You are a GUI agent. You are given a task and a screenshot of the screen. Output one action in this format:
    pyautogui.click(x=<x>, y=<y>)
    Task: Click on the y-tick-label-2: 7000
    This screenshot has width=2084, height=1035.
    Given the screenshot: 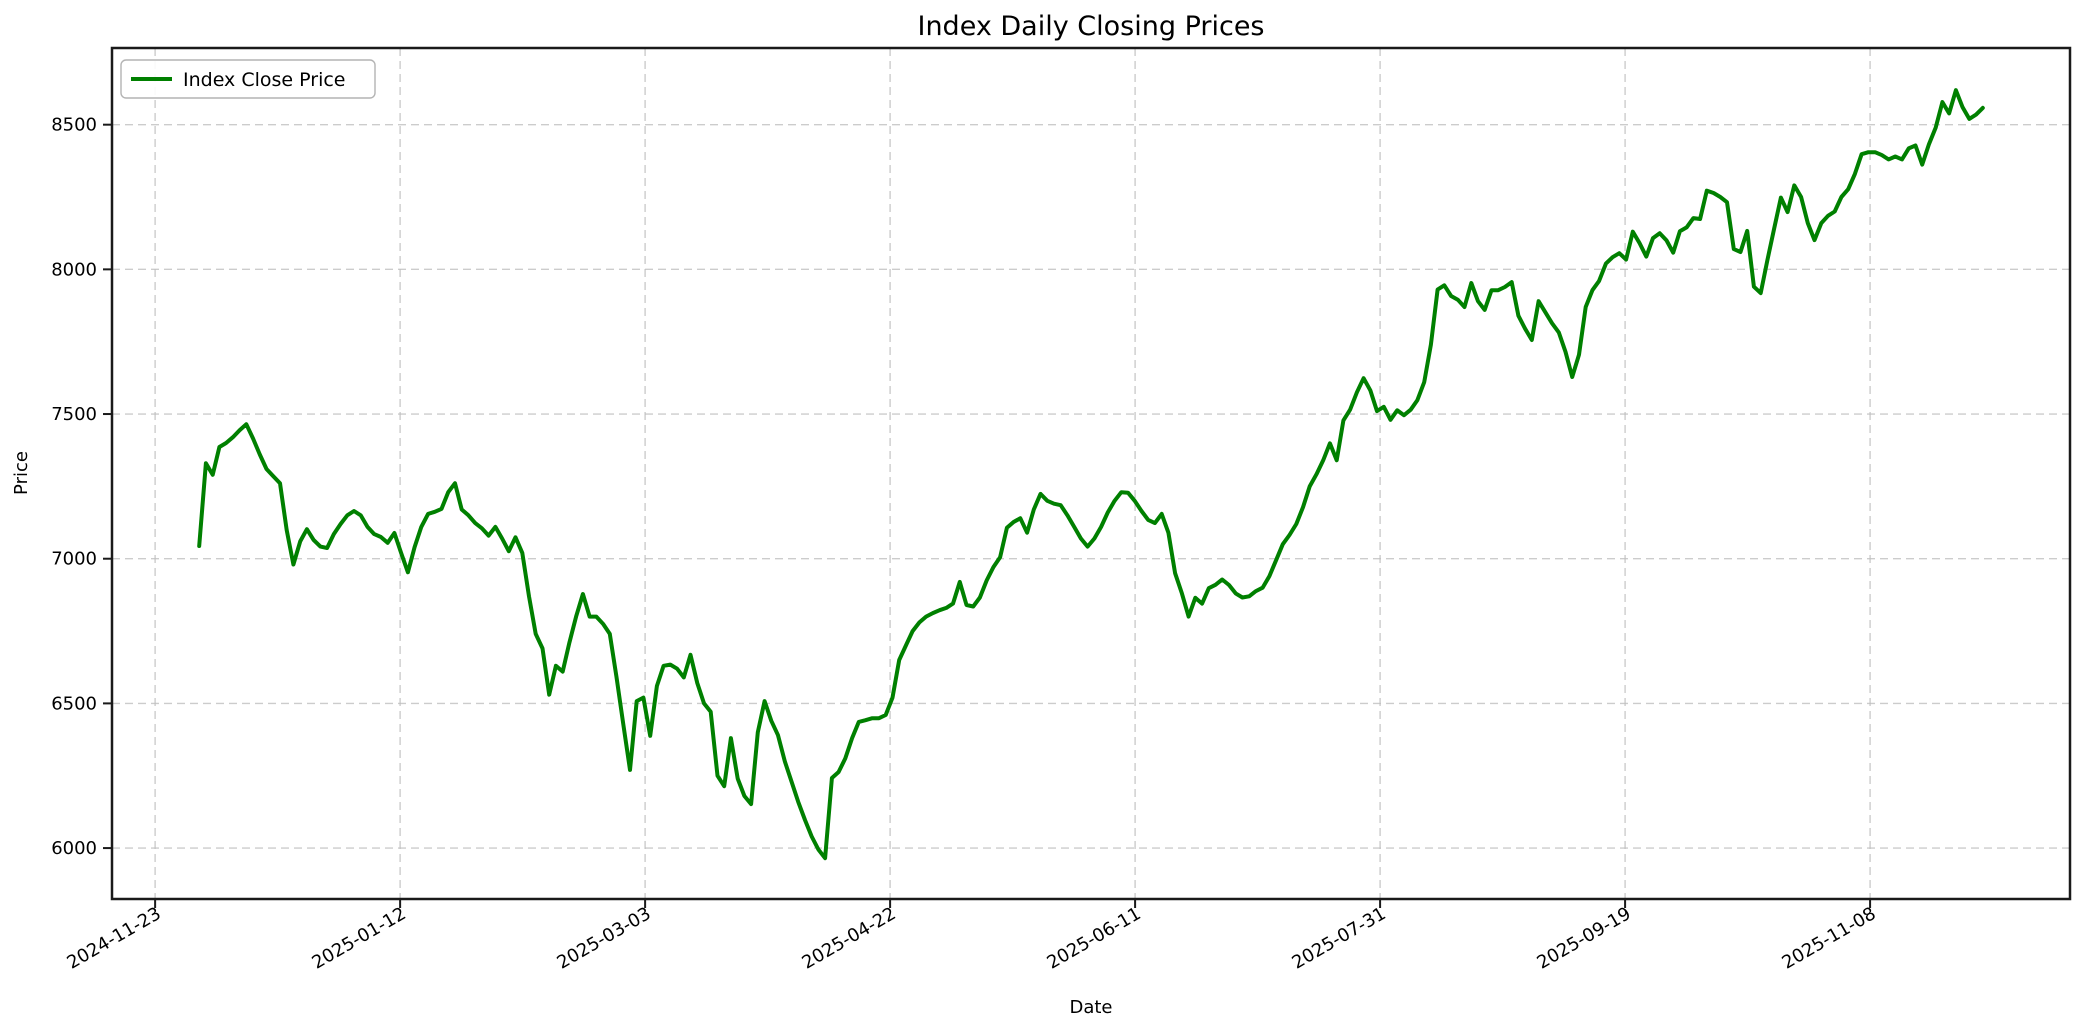 What is the action you would take?
    pyautogui.click(x=74, y=559)
    